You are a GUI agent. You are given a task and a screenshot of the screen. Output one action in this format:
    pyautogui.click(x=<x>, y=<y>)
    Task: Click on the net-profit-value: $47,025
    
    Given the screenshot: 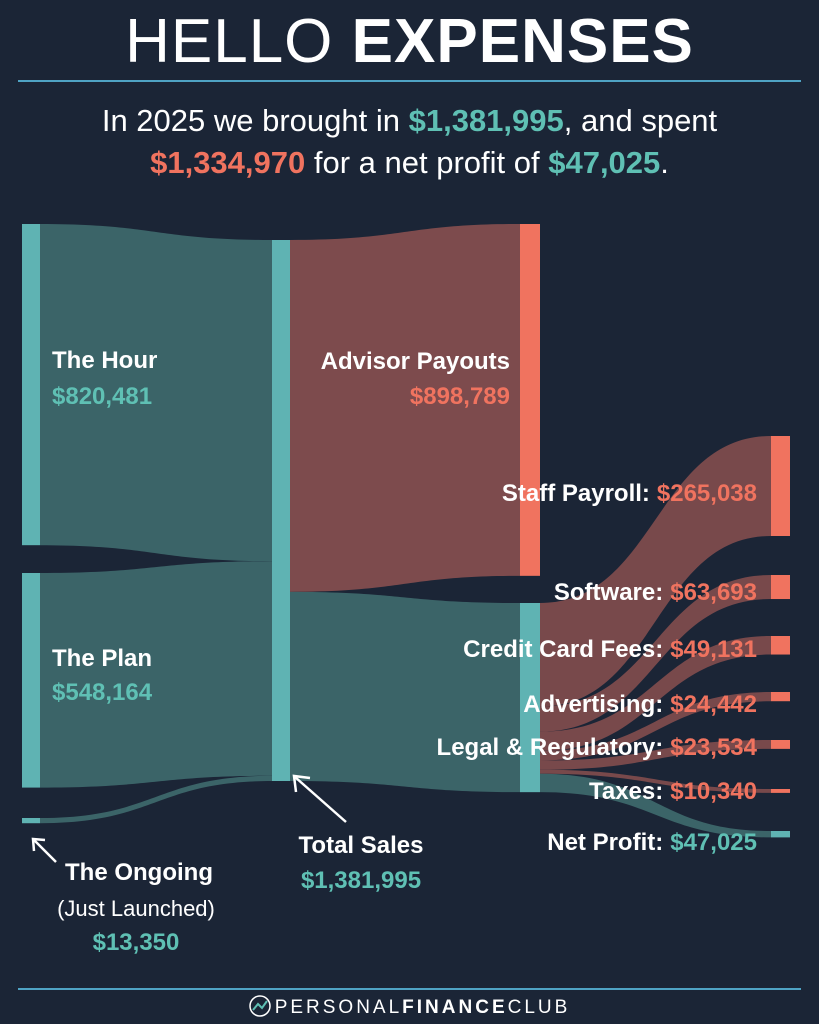 What is the action you would take?
    pyautogui.click(x=713, y=842)
    